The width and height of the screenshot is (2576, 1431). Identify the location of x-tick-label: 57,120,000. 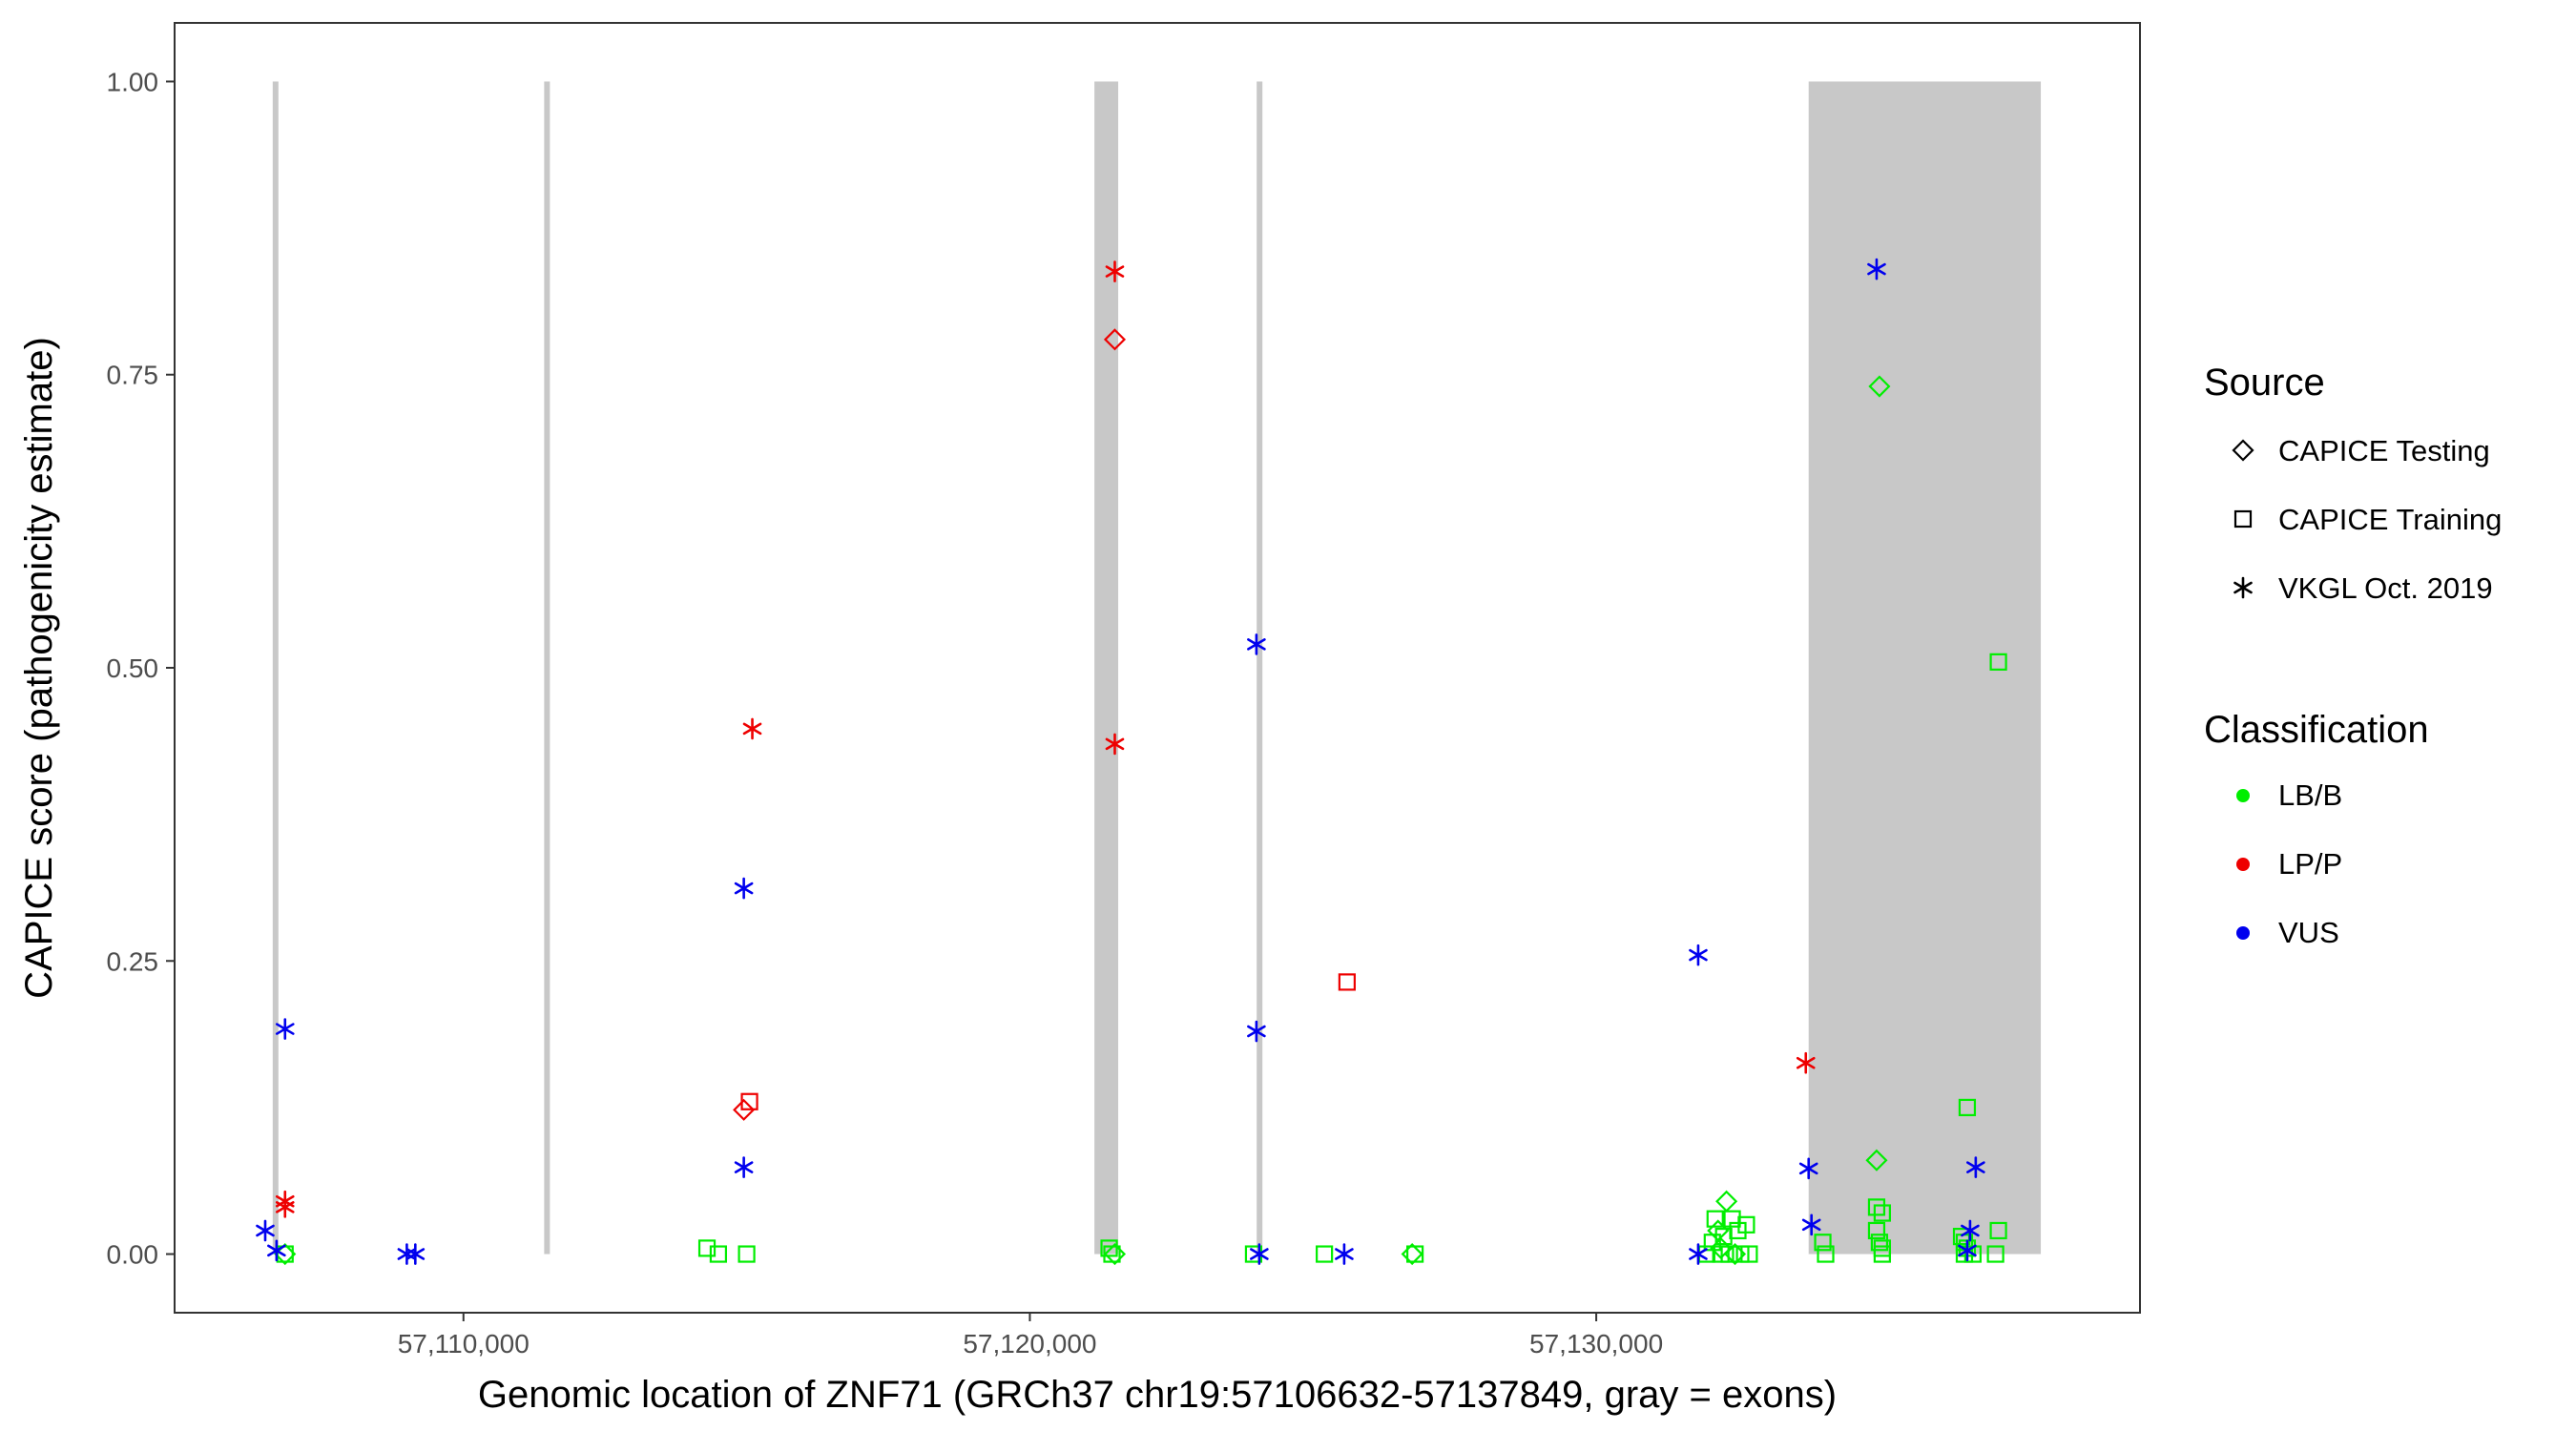
(1029, 1343).